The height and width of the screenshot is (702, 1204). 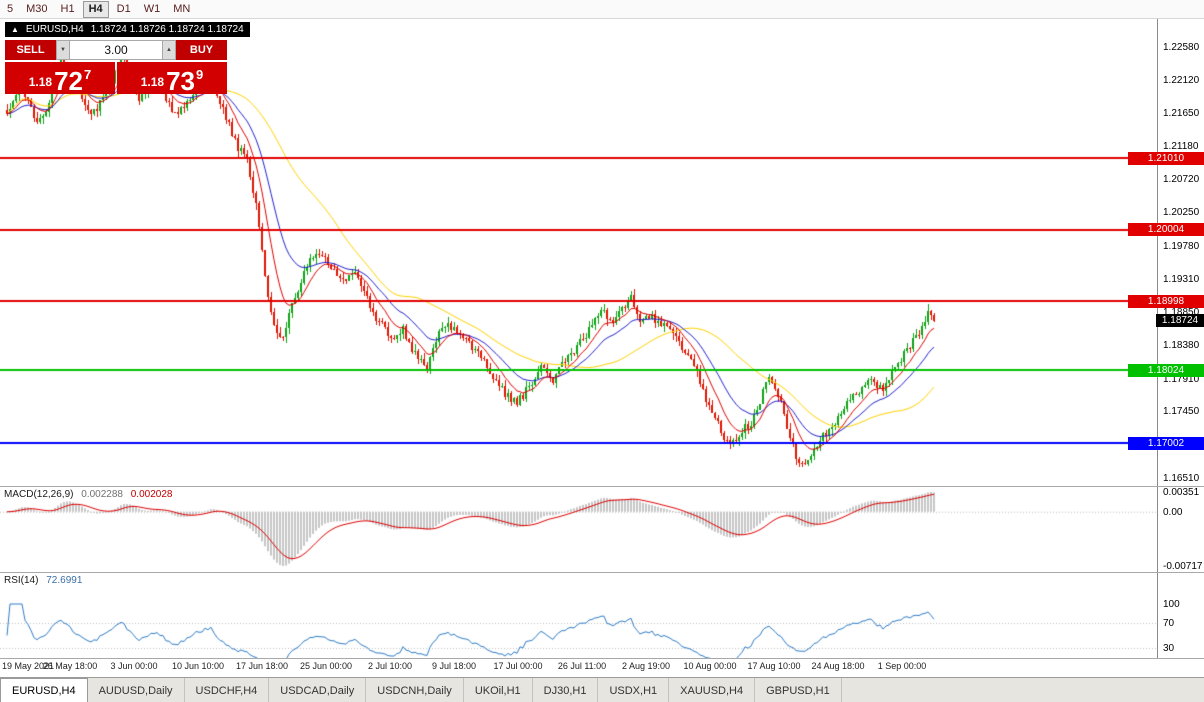 I want to click on buy-price-pipette: 9, so click(x=200, y=74).